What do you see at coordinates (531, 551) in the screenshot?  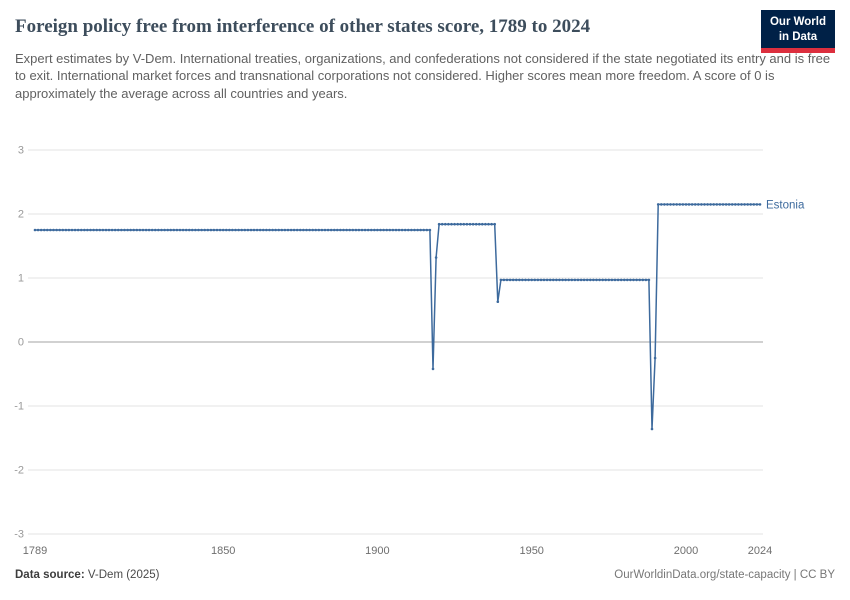 I see `x-tick-label: 1950` at bounding box center [531, 551].